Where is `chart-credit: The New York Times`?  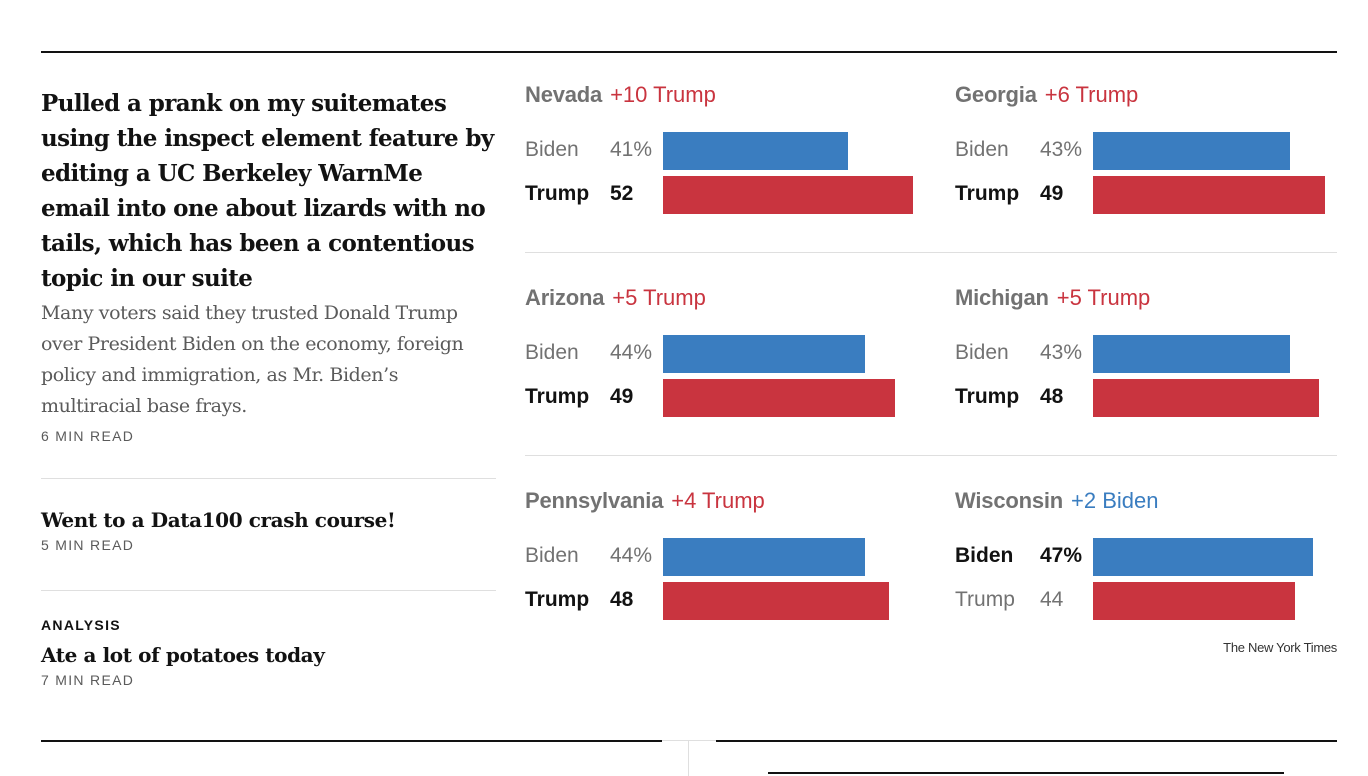
chart-credit: The New York Times is located at coordinates (1280, 647).